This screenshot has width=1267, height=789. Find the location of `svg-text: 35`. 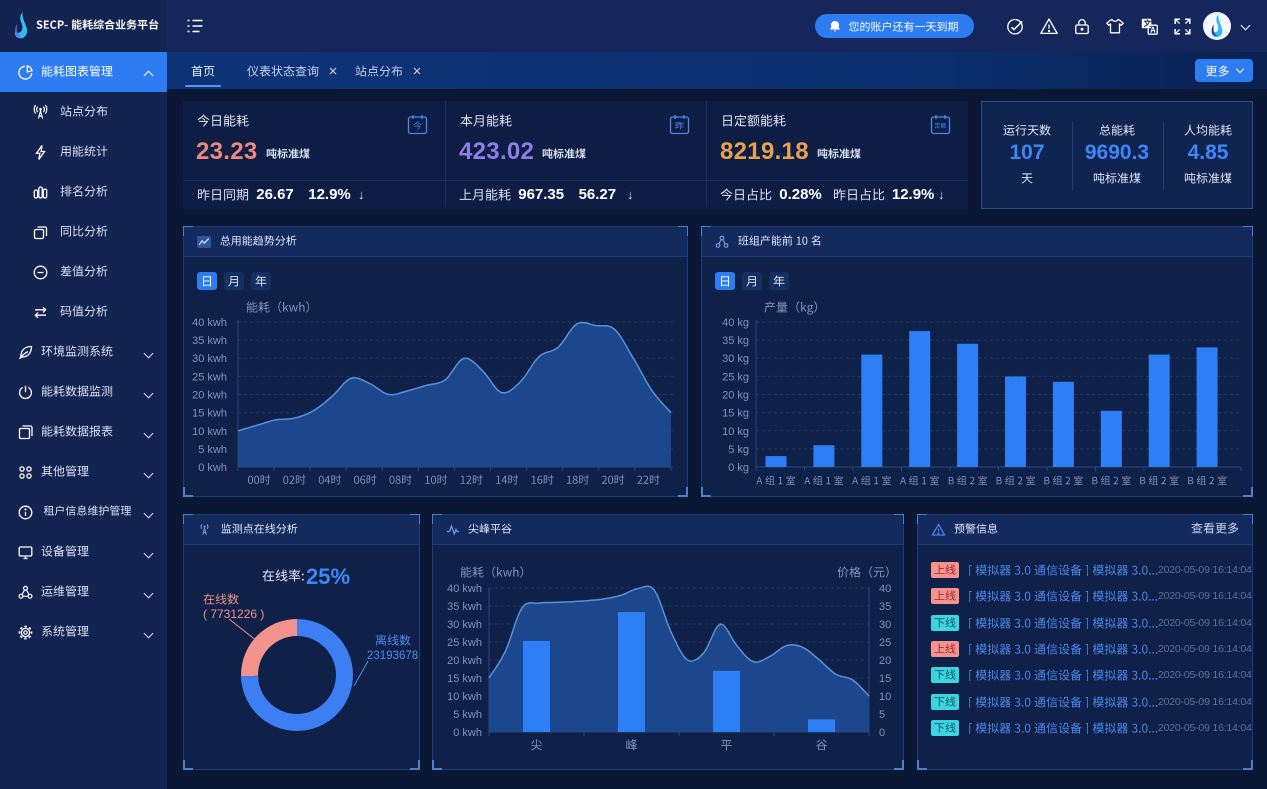

svg-text: 35 is located at coordinates (885, 607).